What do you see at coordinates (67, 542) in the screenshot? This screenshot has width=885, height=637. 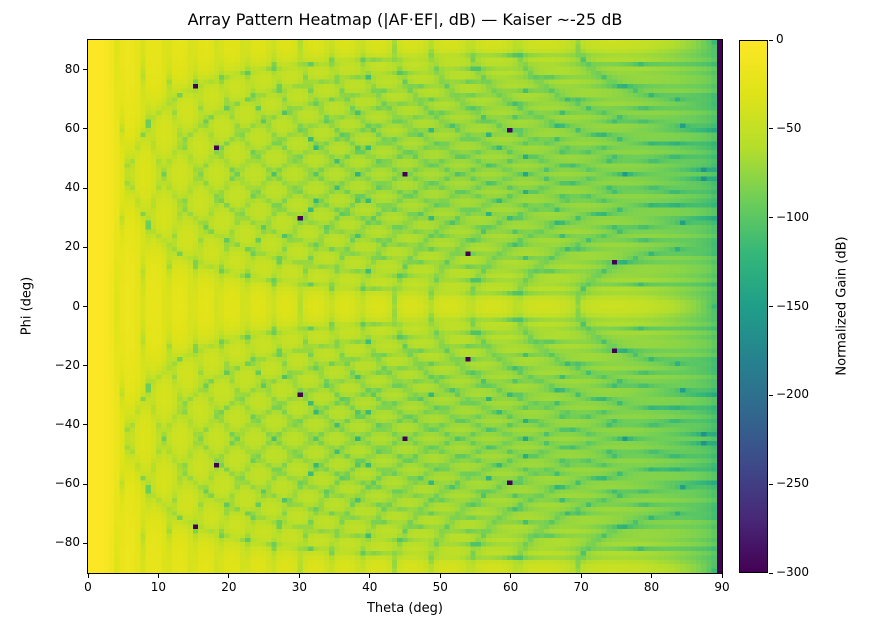 I see `y-tick-label: −80` at bounding box center [67, 542].